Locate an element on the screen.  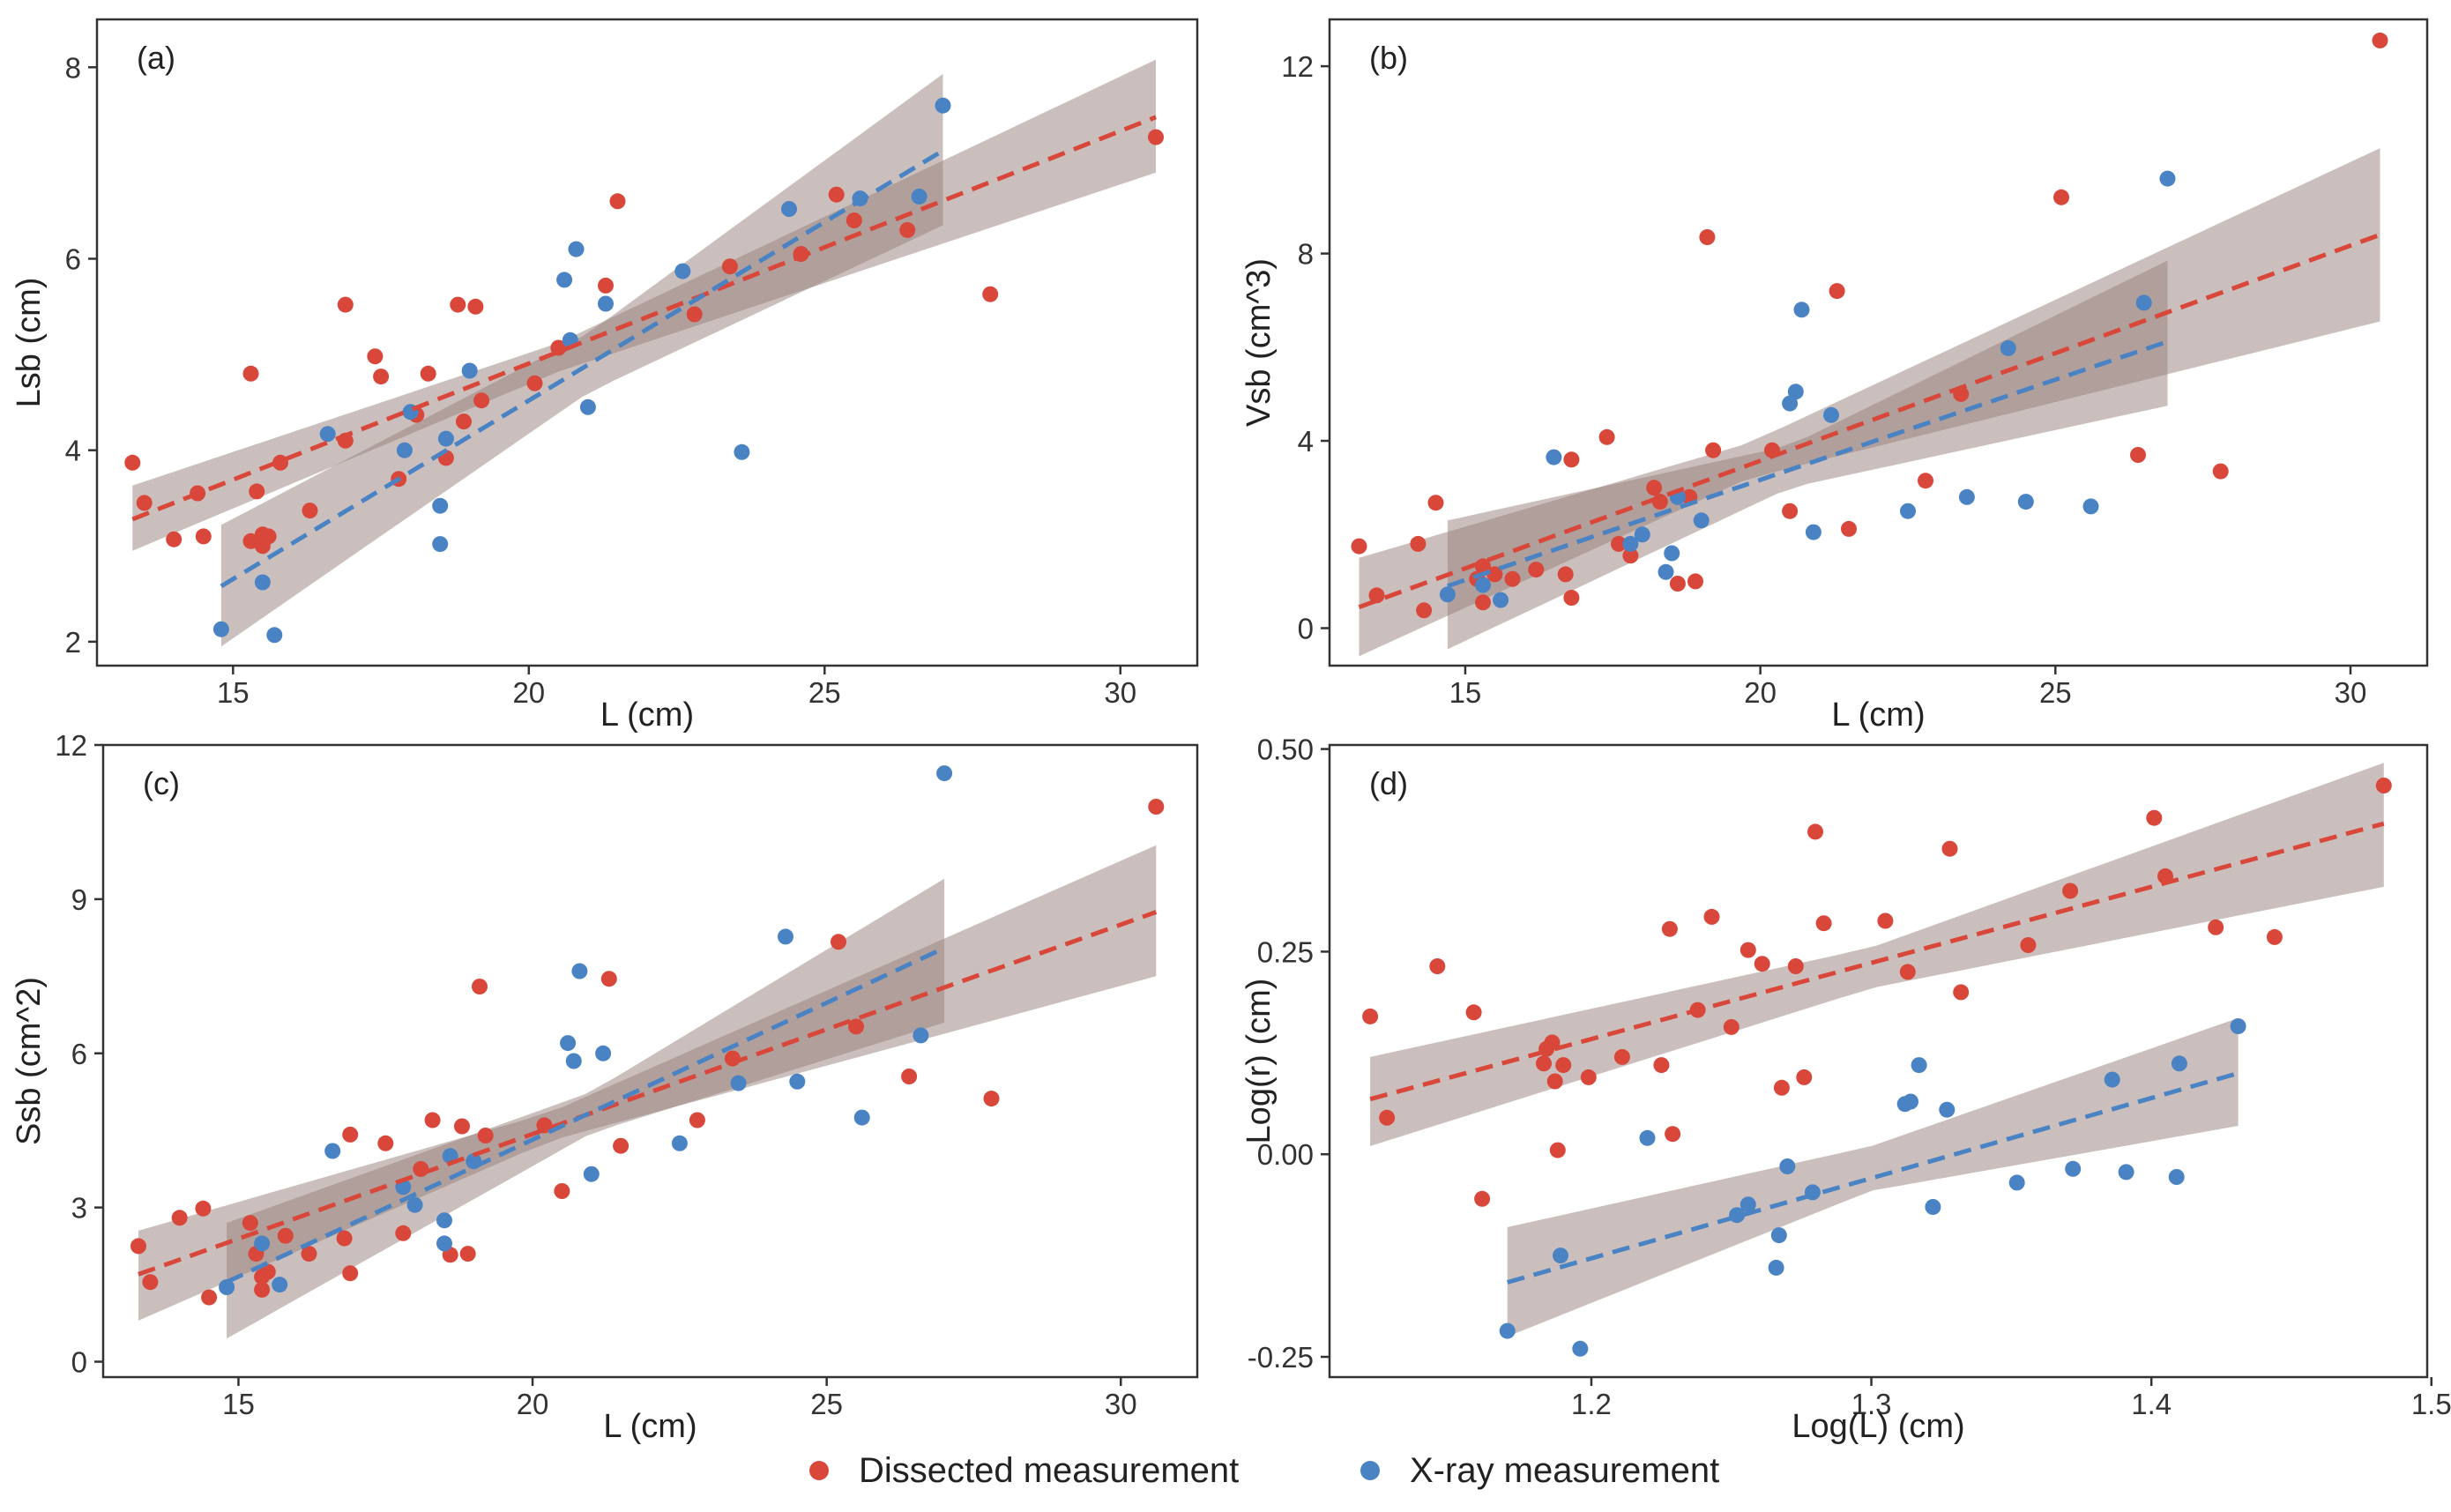
y-tick-label: 2 is located at coordinates (73, 643).